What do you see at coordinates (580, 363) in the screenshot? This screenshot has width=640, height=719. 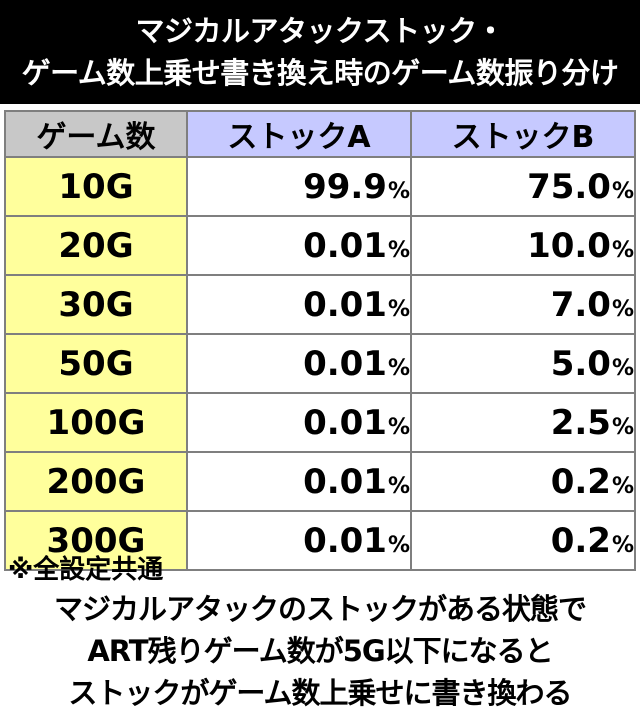 I see `percent-value: 5.0` at bounding box center [580, 363].